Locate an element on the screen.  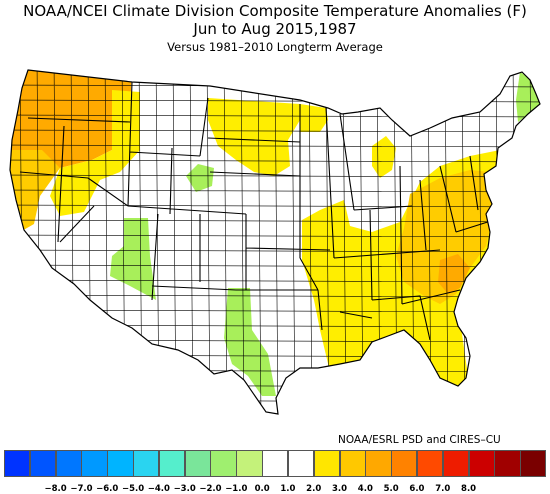
legend-tick-label: 1.0 is located at coordinates (288, 489).